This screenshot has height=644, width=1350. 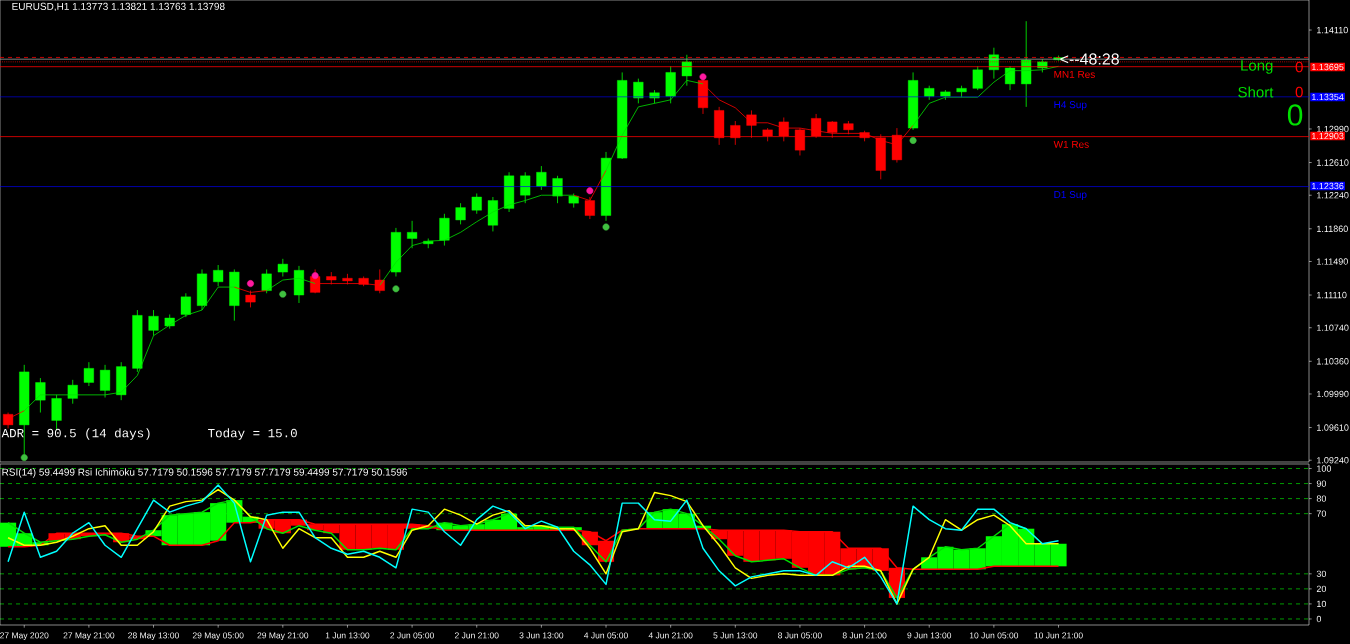 I want to click on y-tick-label: 1.11860, so click(x=1332, y=228).